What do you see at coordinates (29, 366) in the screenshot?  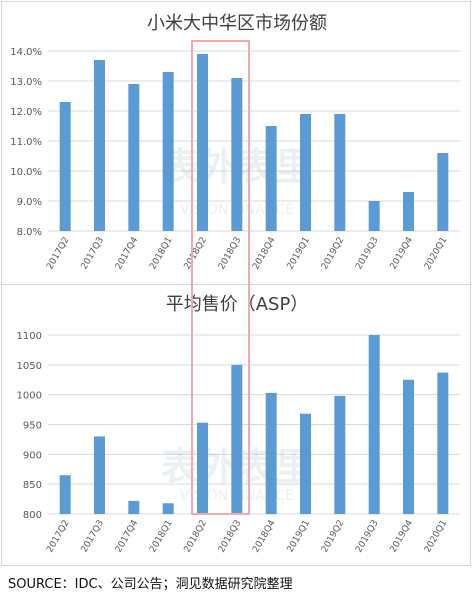 I see `y-tick-label: 1050` at bounding box center [29, 366].